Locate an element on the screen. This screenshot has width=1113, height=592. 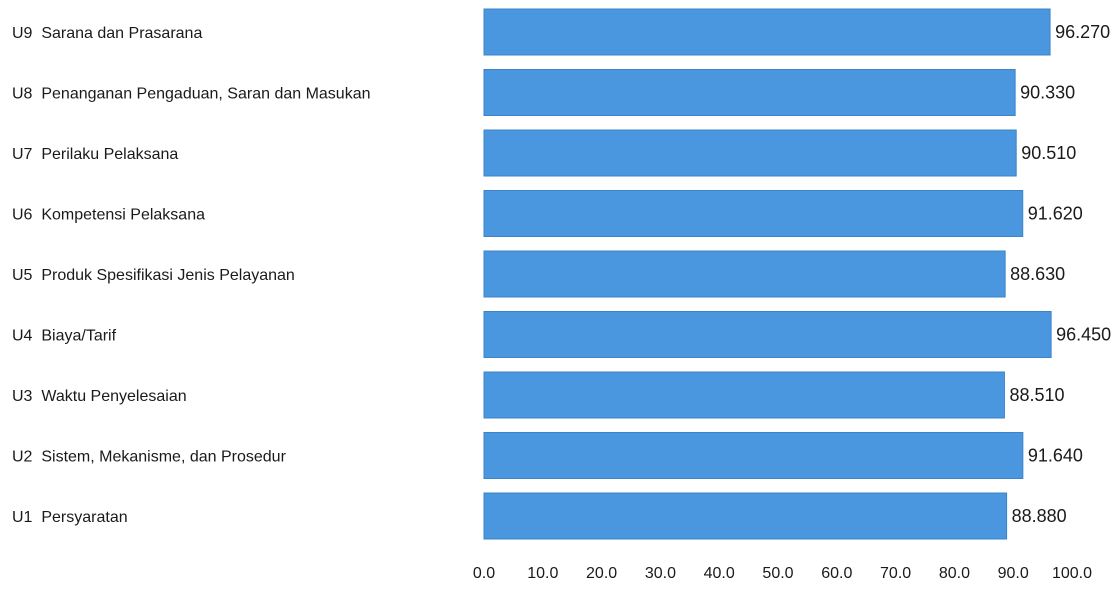
bar-u4 is located at coordinates (767, 334).